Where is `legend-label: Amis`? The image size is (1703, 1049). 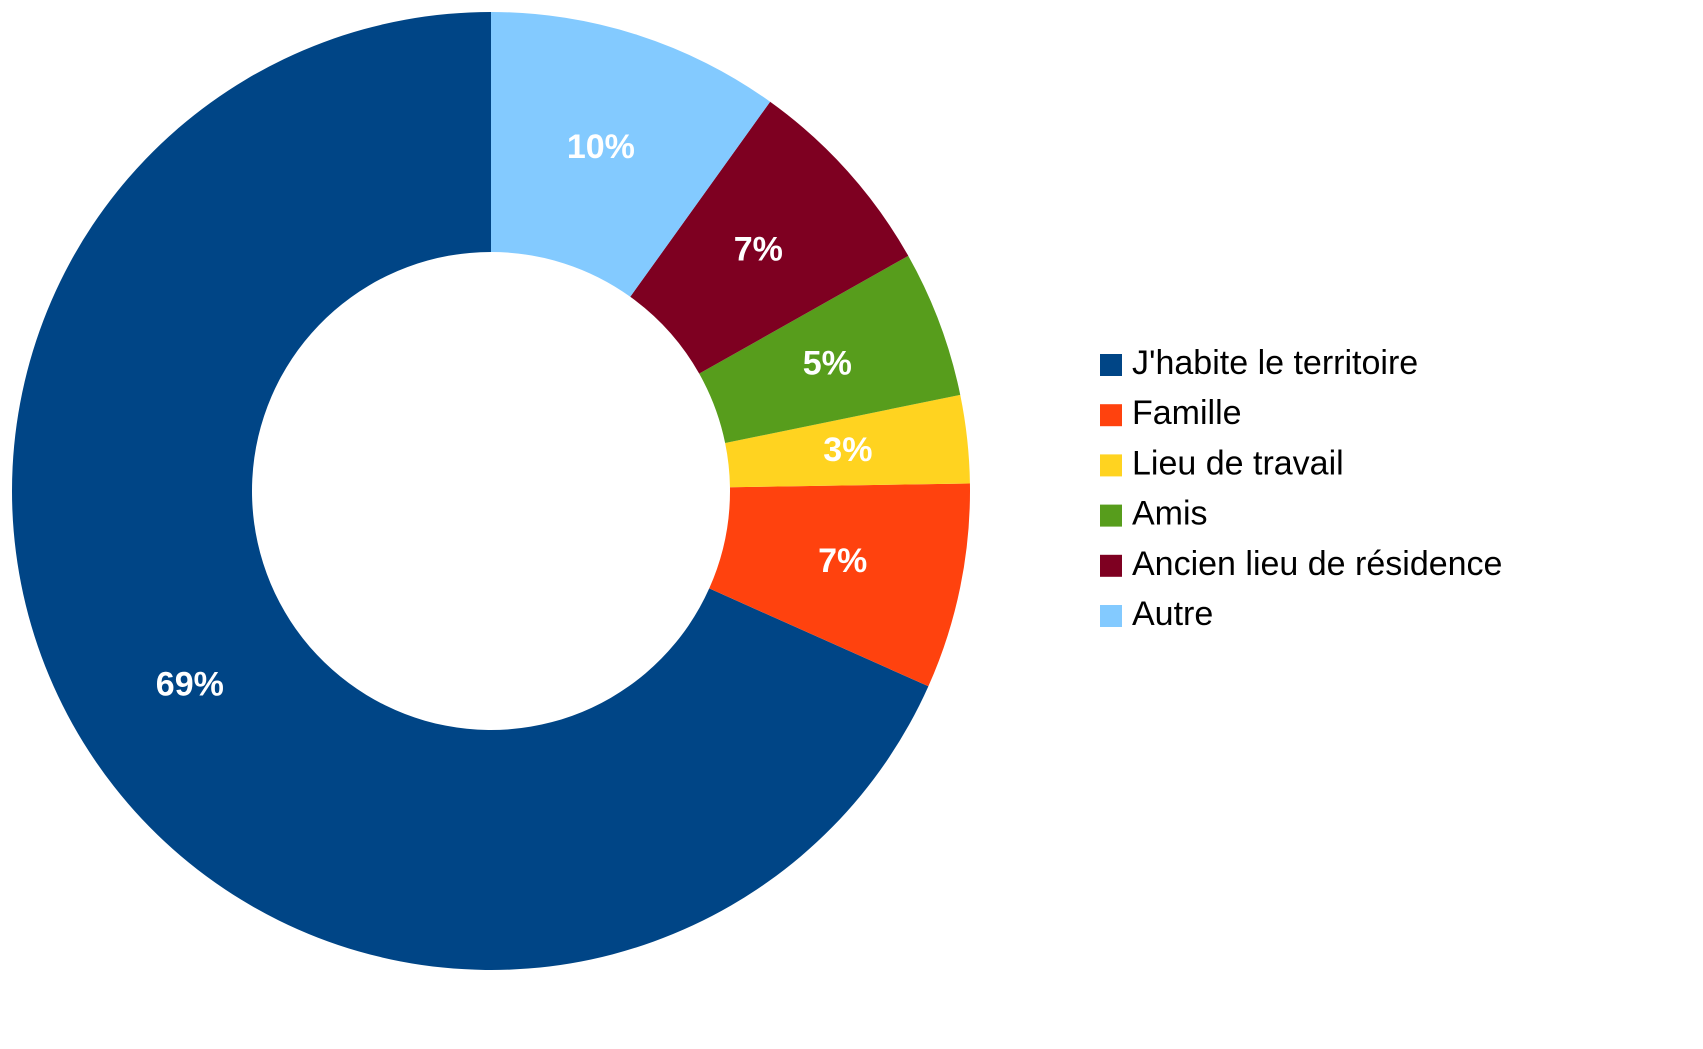
legend-label: Amis is located at coordinates (1170, 514).